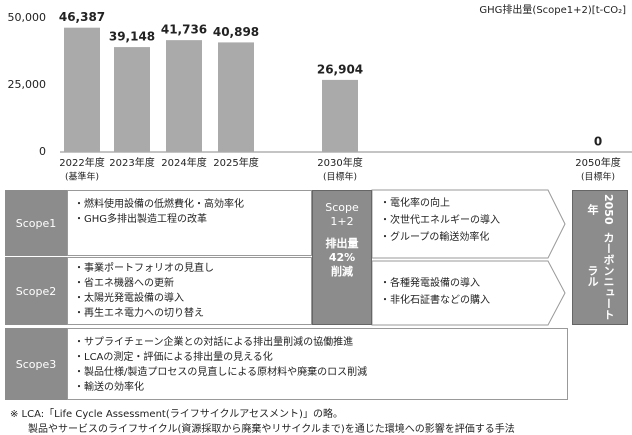  I want to click on target-body: 42%, so click(342, 257).